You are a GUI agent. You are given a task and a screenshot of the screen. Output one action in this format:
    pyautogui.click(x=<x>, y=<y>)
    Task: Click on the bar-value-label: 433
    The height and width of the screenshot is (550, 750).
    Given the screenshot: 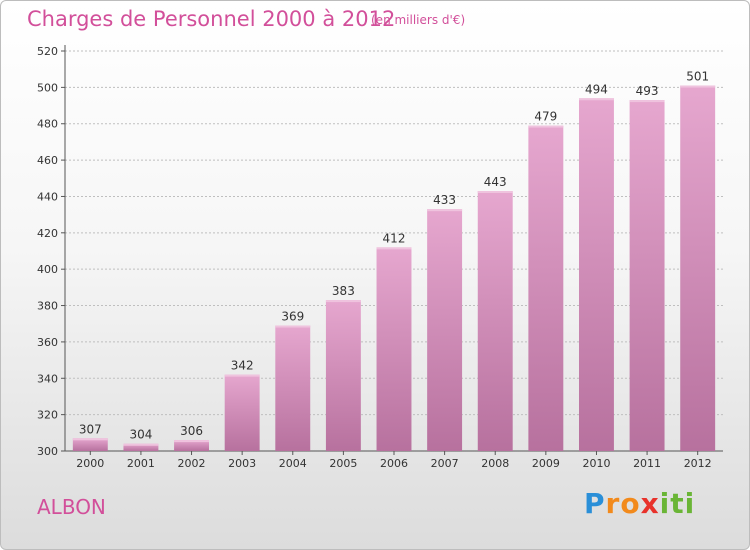 What is the action you would take?
    pyautogui.click(x=444, y=200)
    